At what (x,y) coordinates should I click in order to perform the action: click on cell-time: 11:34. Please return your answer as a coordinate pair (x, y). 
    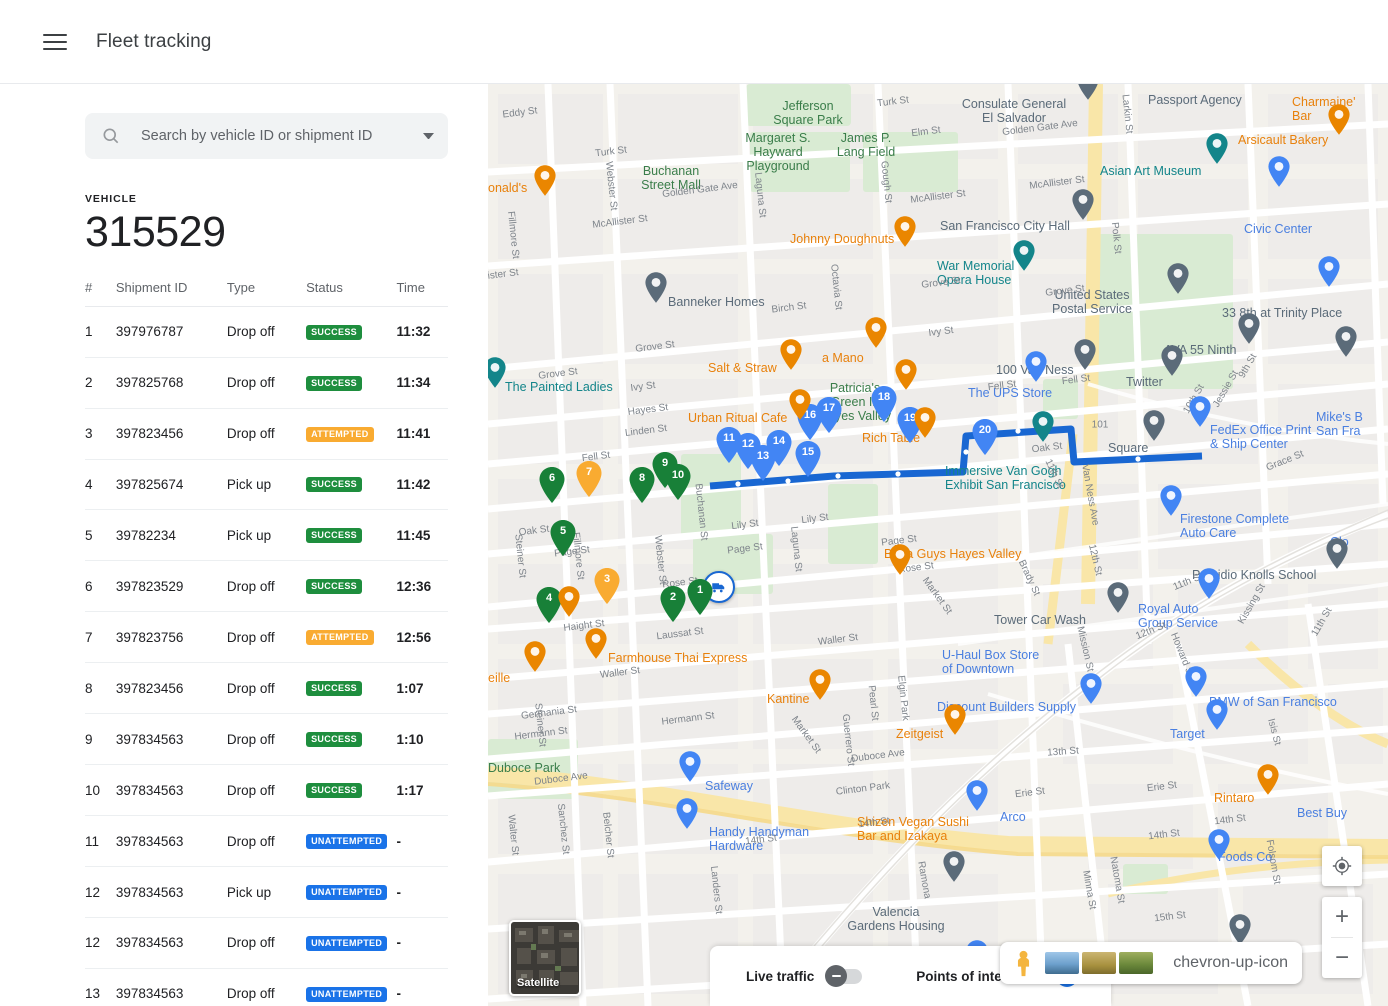
    Looking at the image, I should click on (422, 383).